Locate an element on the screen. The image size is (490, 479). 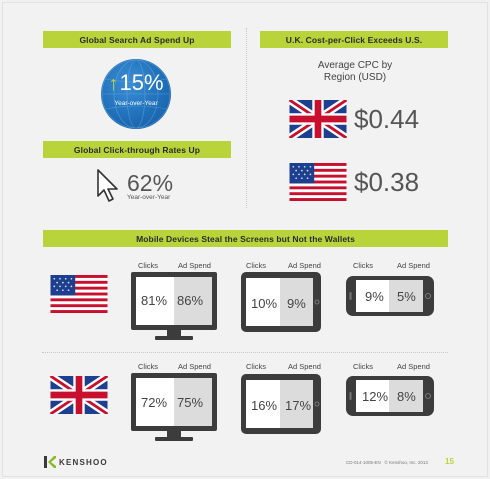
uk-desktop-adspend-label: Ad Spend is located at coordinates (194, 366).